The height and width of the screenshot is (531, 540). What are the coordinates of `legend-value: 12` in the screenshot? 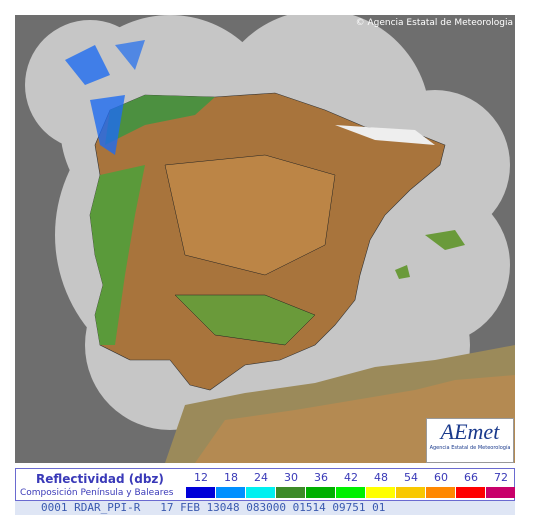 It's located at (201, 477).